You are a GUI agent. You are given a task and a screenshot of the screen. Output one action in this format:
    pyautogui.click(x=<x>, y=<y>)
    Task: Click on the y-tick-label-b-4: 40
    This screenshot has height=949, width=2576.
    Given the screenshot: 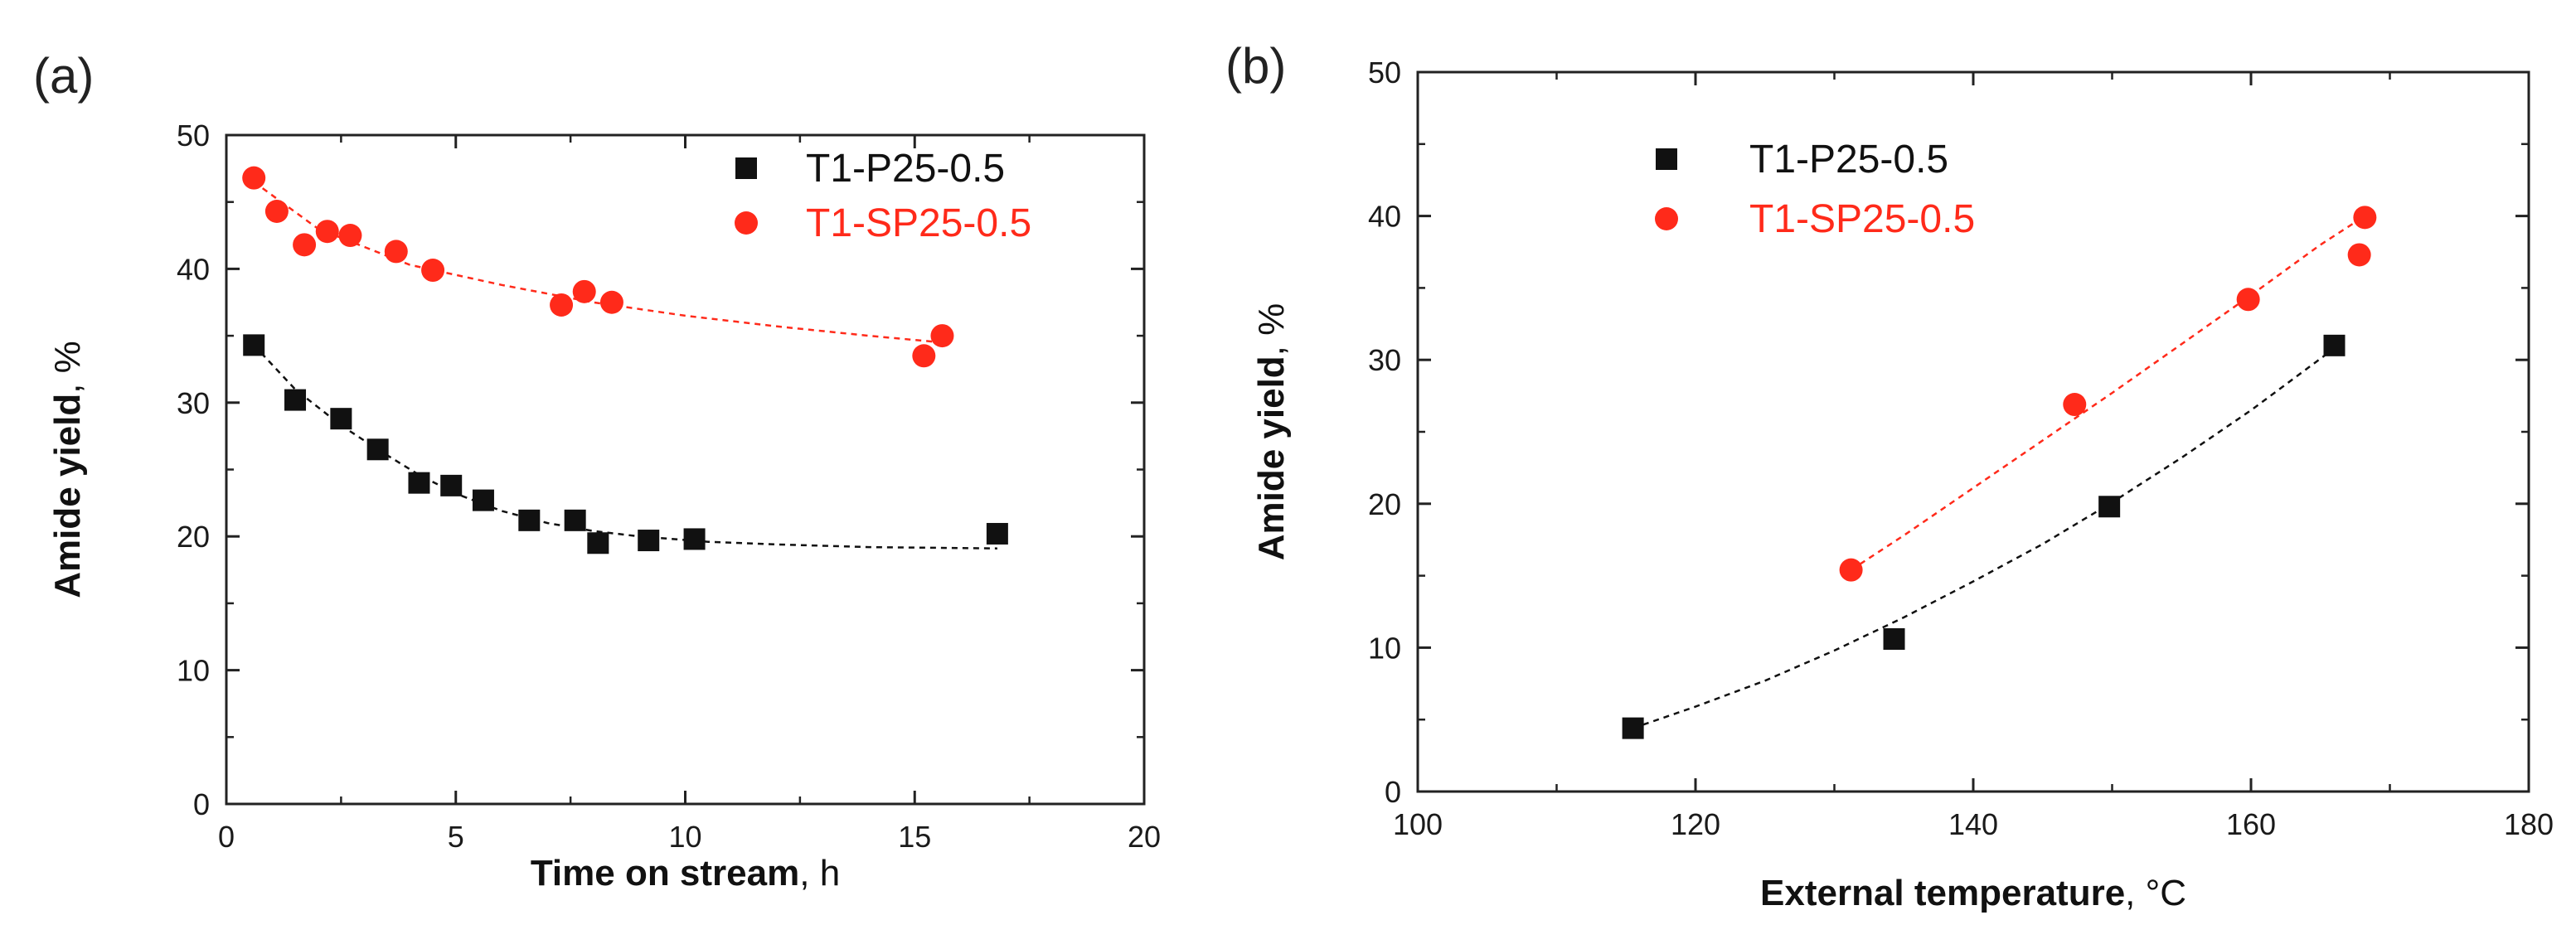 What is the action you would take?
    pyautogui.click(x=1384, y=217)
    